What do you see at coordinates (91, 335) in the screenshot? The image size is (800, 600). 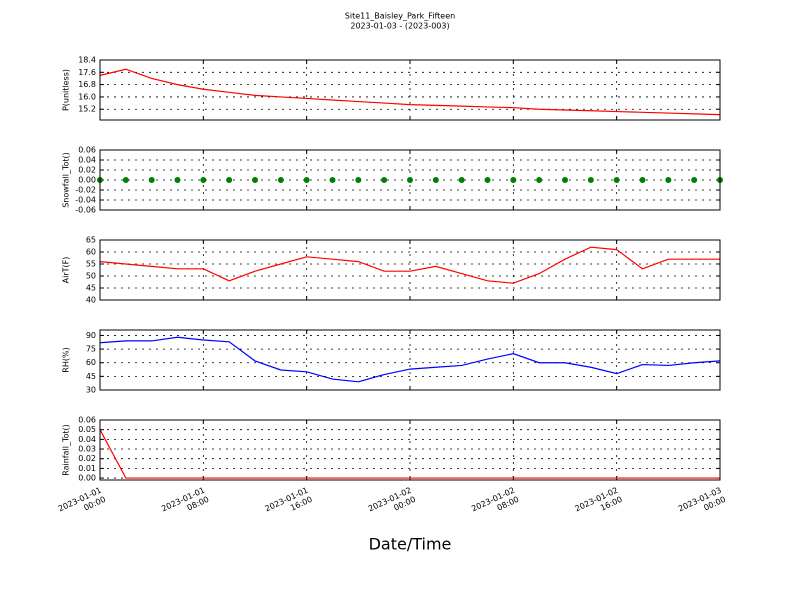 I see `y-tick-label: 90` at bounding box center [91, 335].